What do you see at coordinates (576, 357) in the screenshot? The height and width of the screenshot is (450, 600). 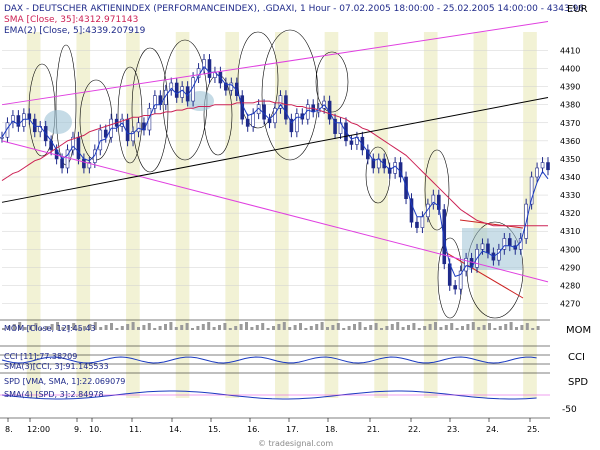 I see `cci-label: CCI` at bounding box center [576, 357].